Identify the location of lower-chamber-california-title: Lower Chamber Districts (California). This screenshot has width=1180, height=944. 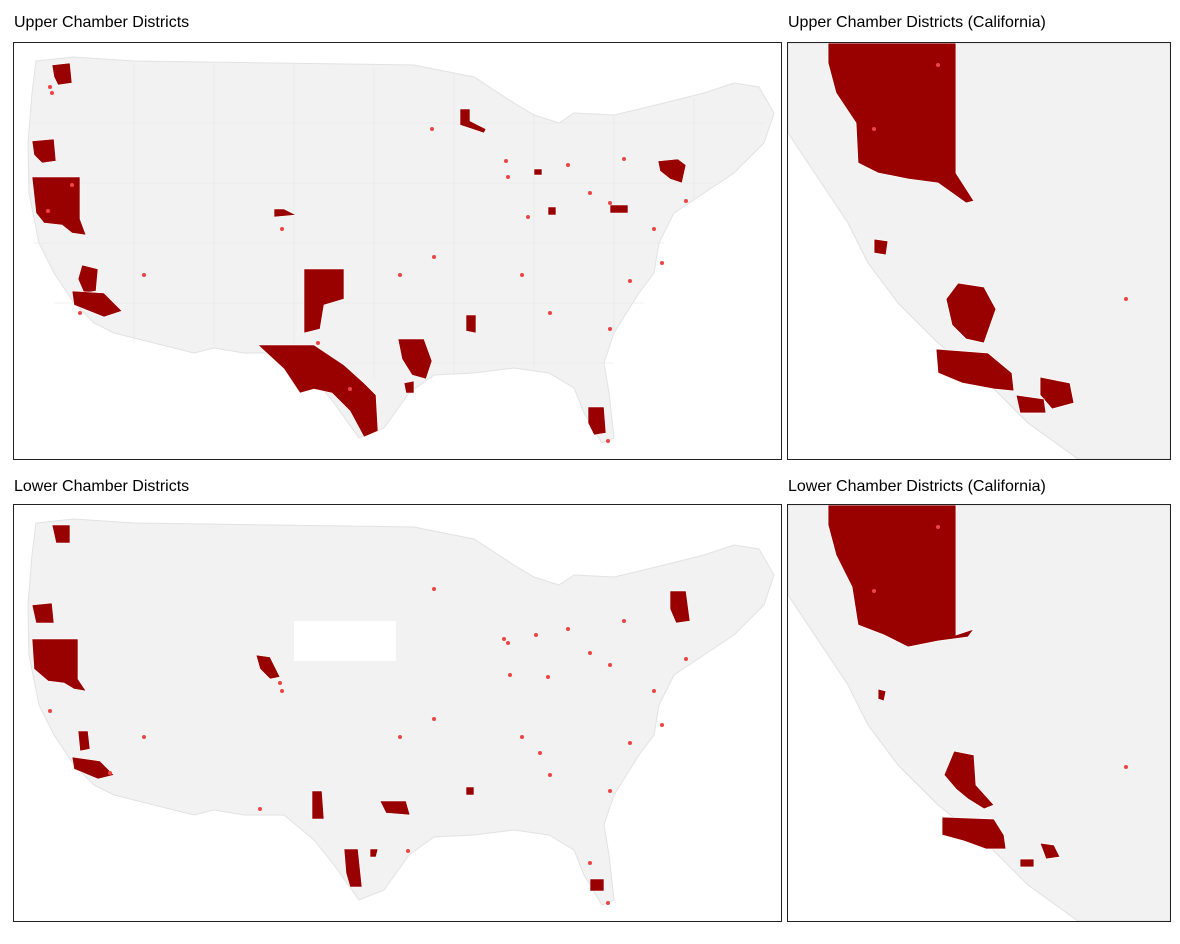
(917, 486).